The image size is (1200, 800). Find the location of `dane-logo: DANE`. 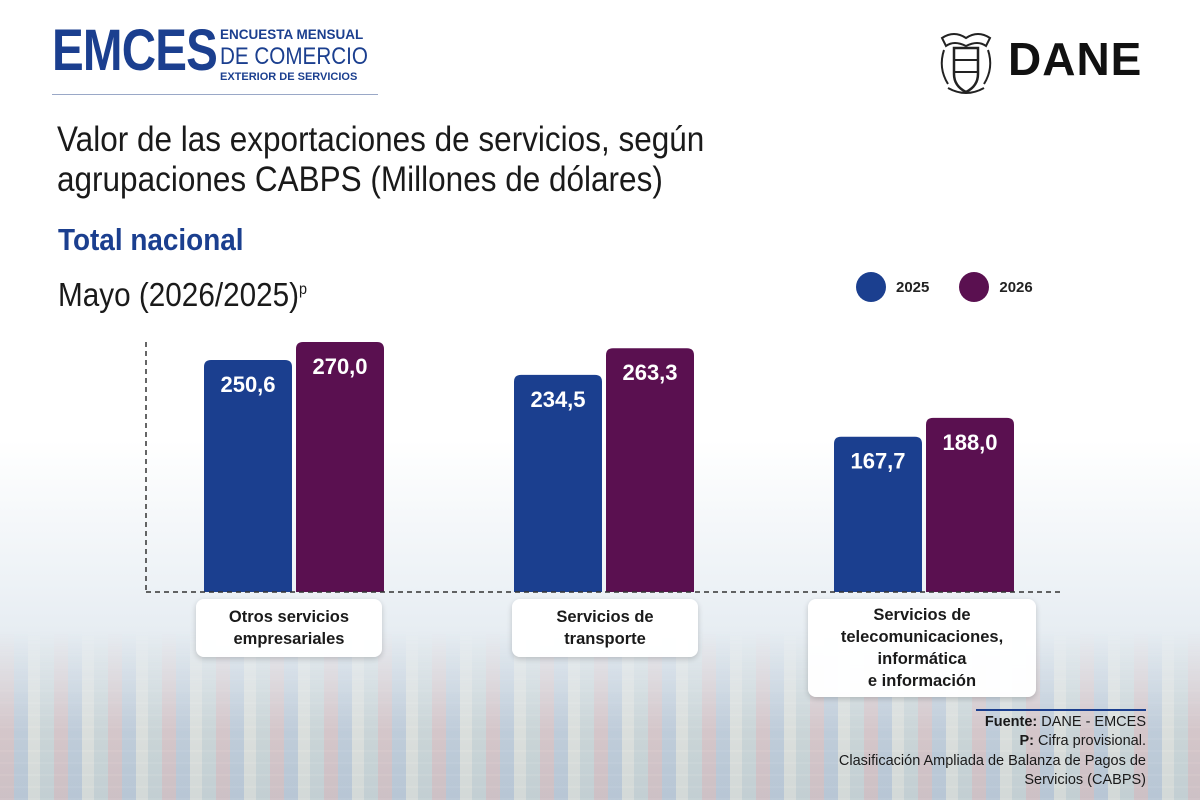

dane-logo: DANE is located at coordinates (1044, 64).